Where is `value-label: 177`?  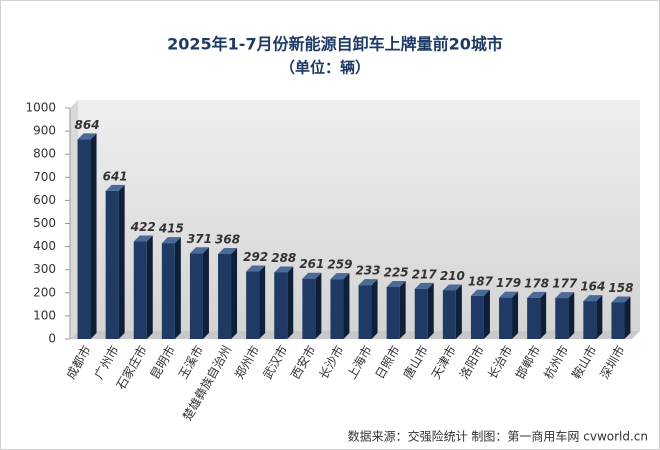
value-label: 177 is located at coordinates (565, 284).